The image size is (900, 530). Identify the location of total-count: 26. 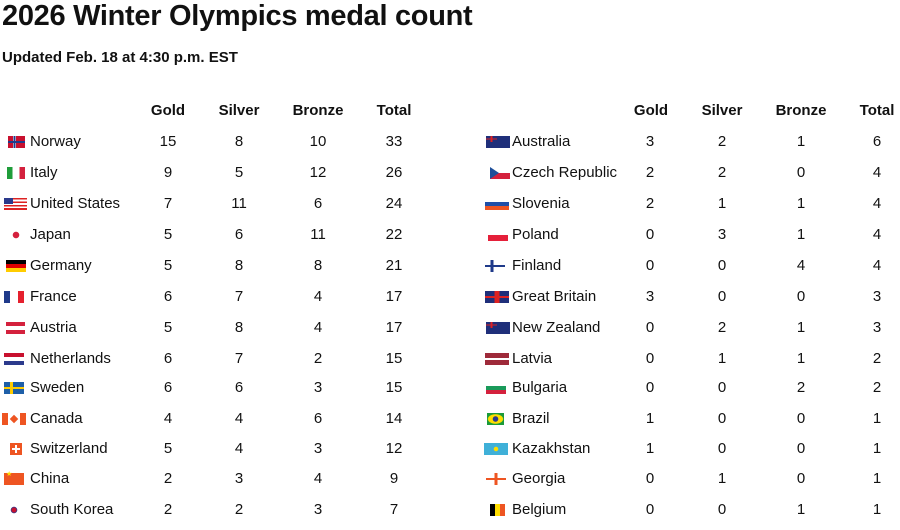
(394, 172).